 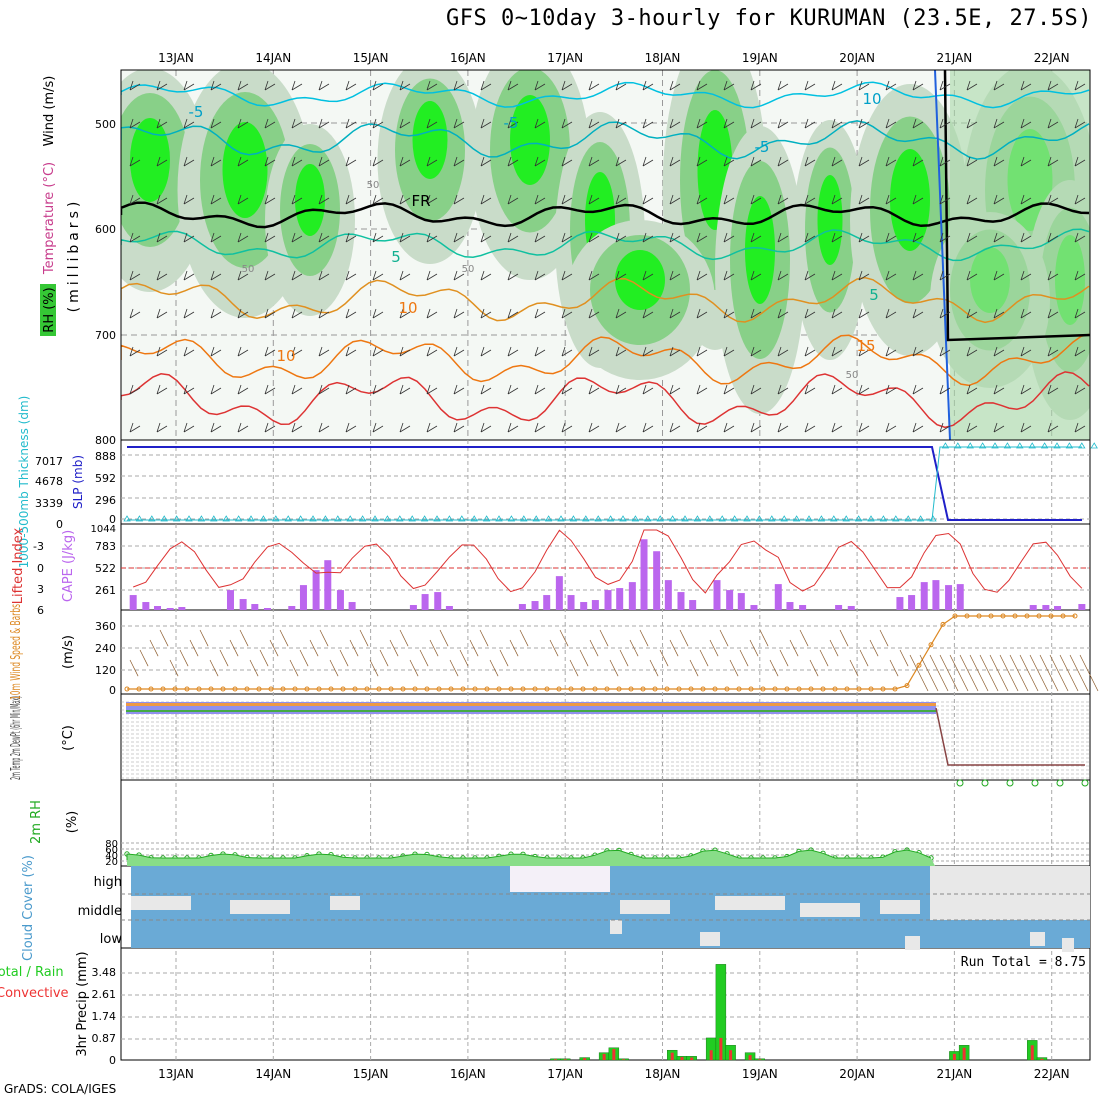 What do you see at coordinates (105, 626) in the screenshot?
I see `wind-tick-1: 360` at bounding box center [105, 626].